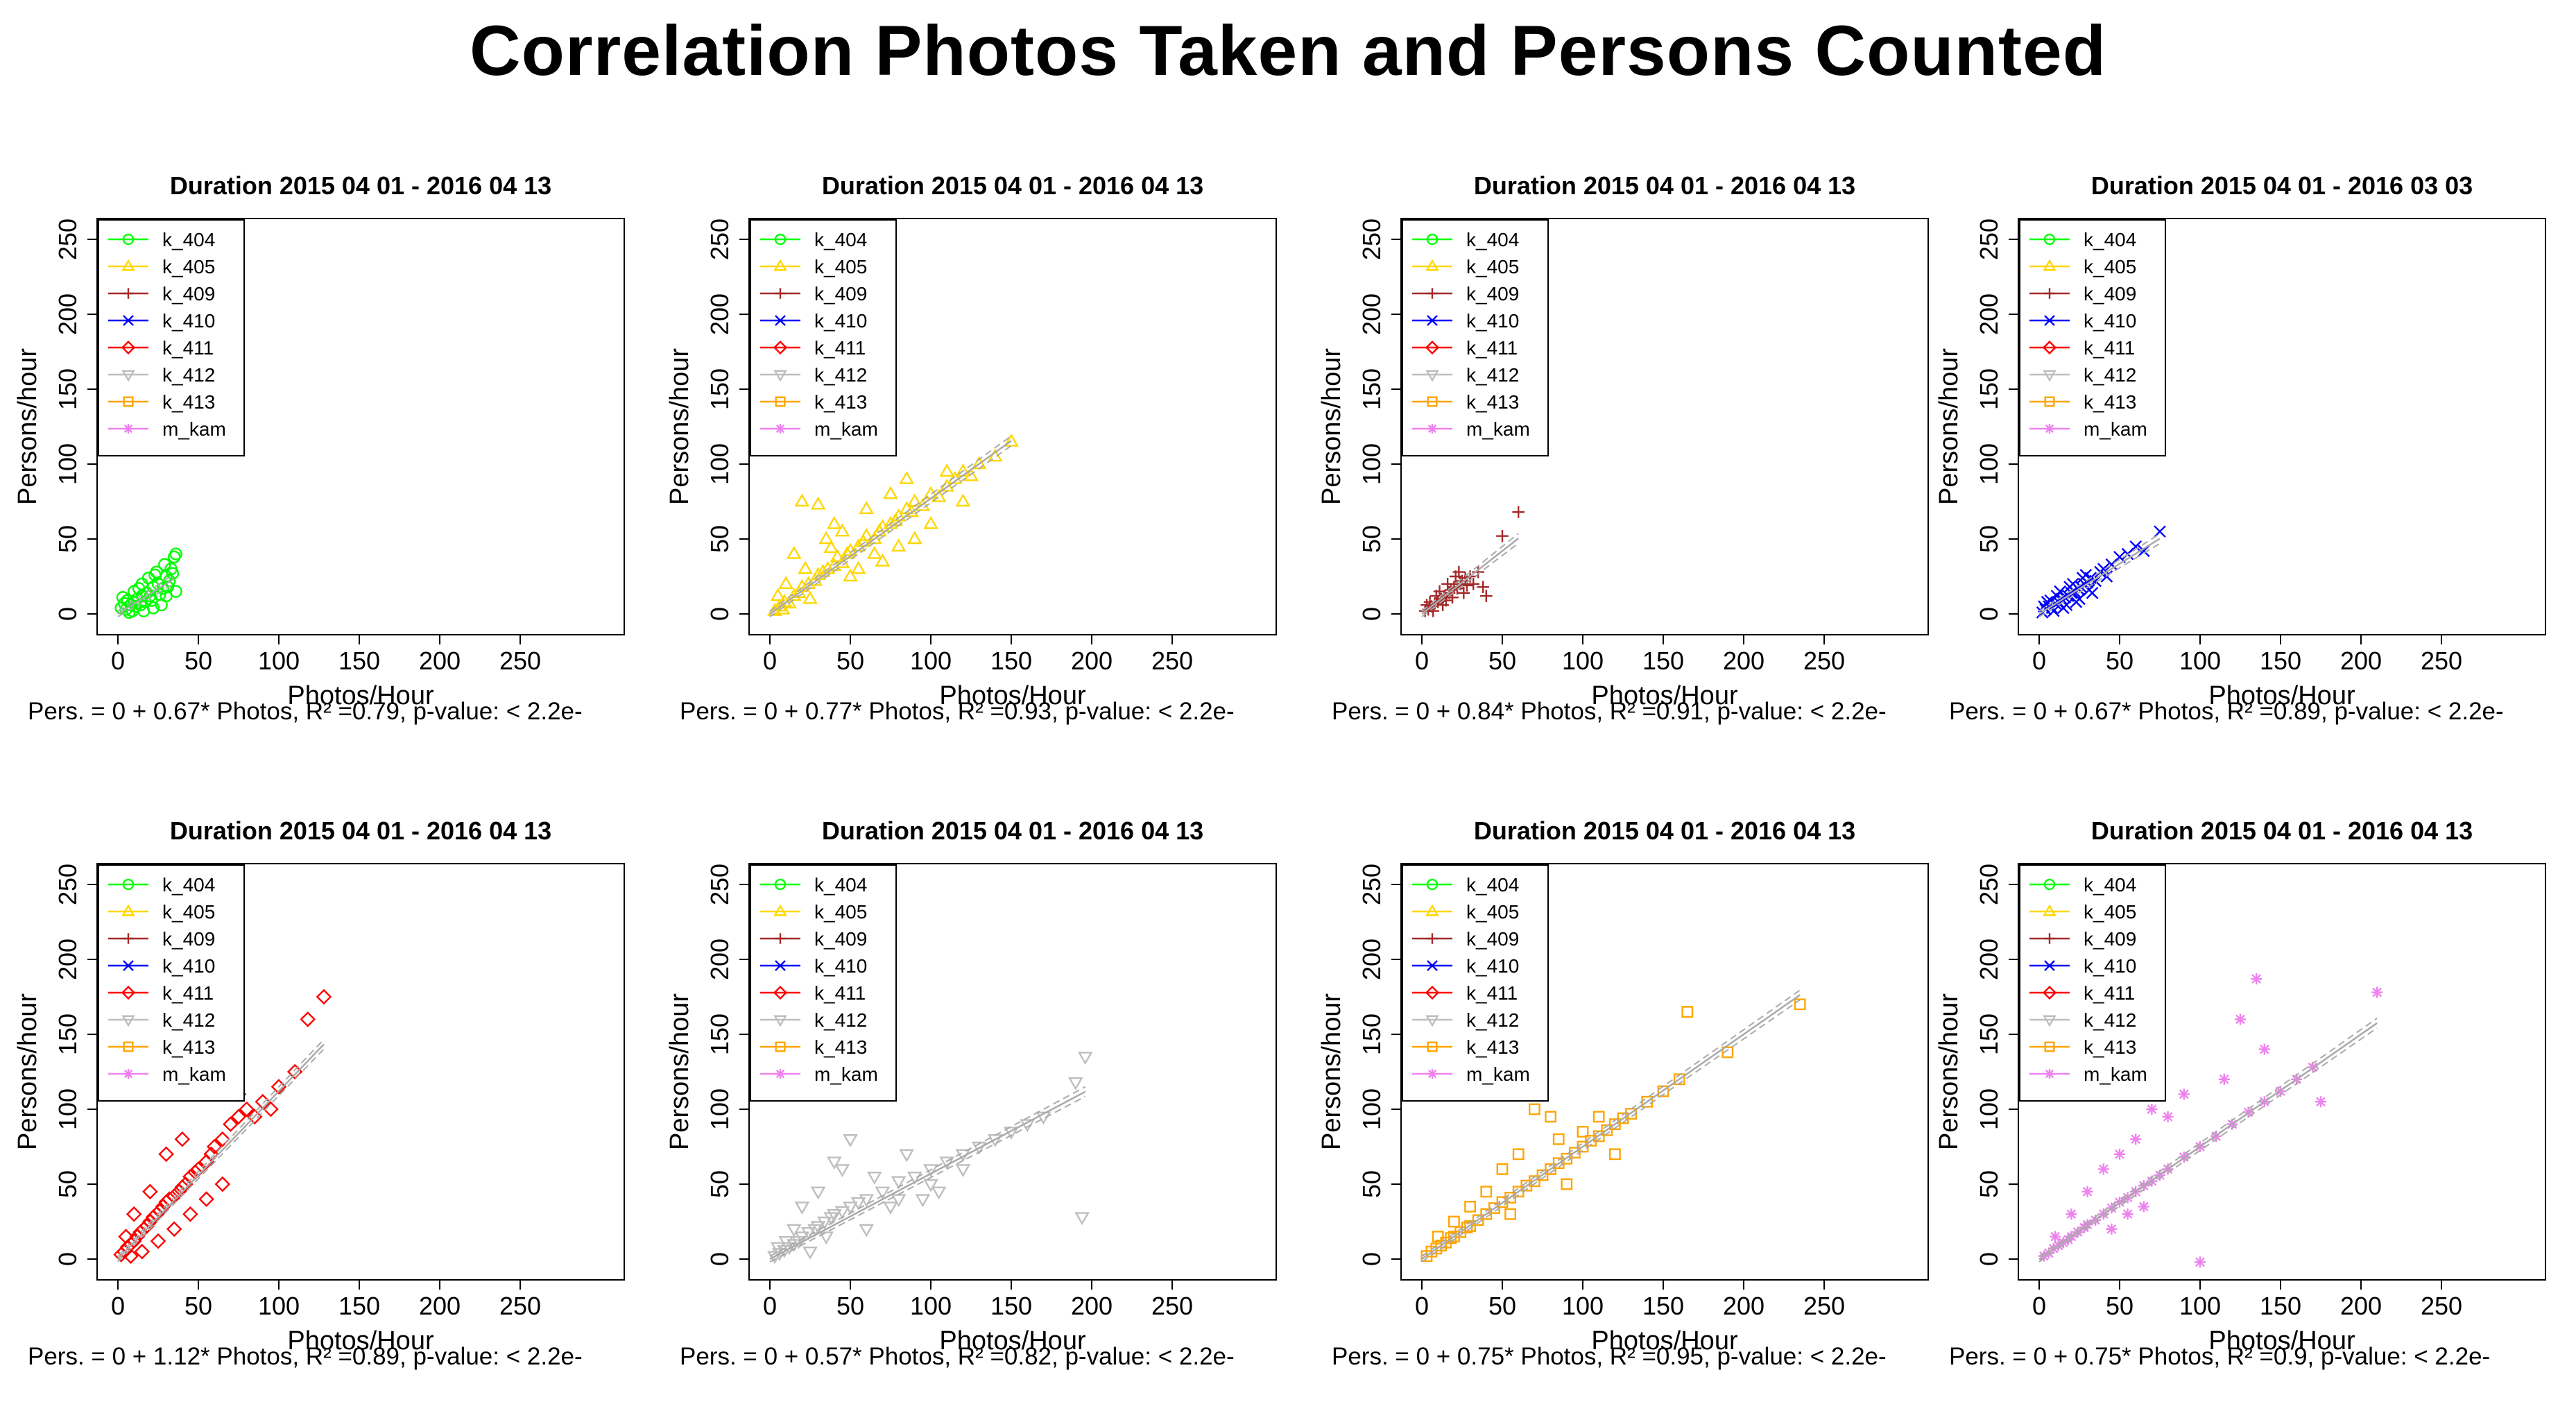 The width and height of the screenshot is (2576, 1420). Describe the element at coordinates (2092, 337) in the screenshot. I see `legend-box` at that location.